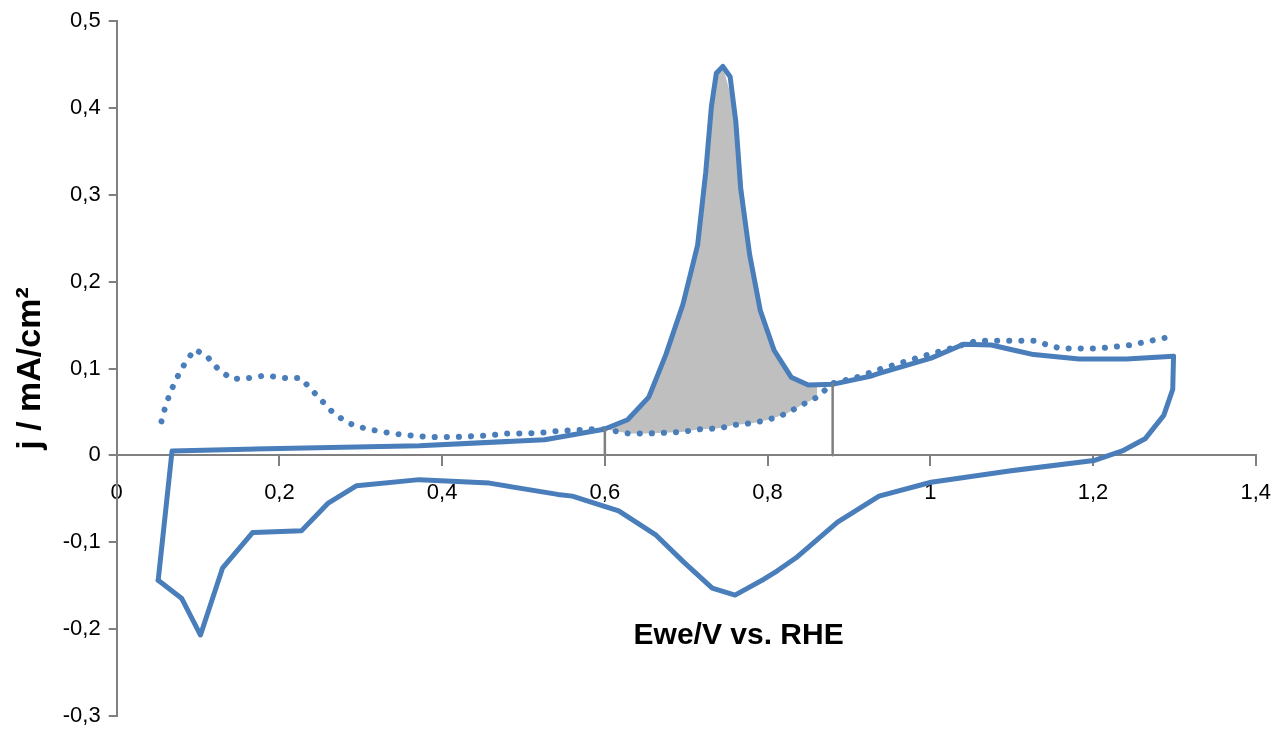 This screenshot has height=737, width=1285. I want to click on y-tick-label: 0,5, so click(85, 20).